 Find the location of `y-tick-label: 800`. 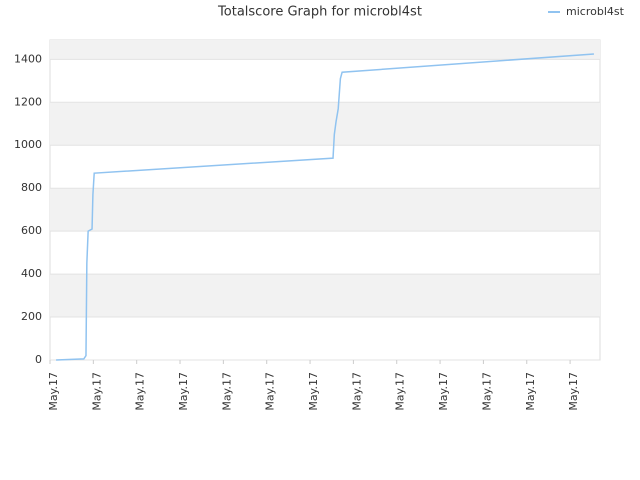

y-tick-label: 800 is located at coordinates (31, 187).